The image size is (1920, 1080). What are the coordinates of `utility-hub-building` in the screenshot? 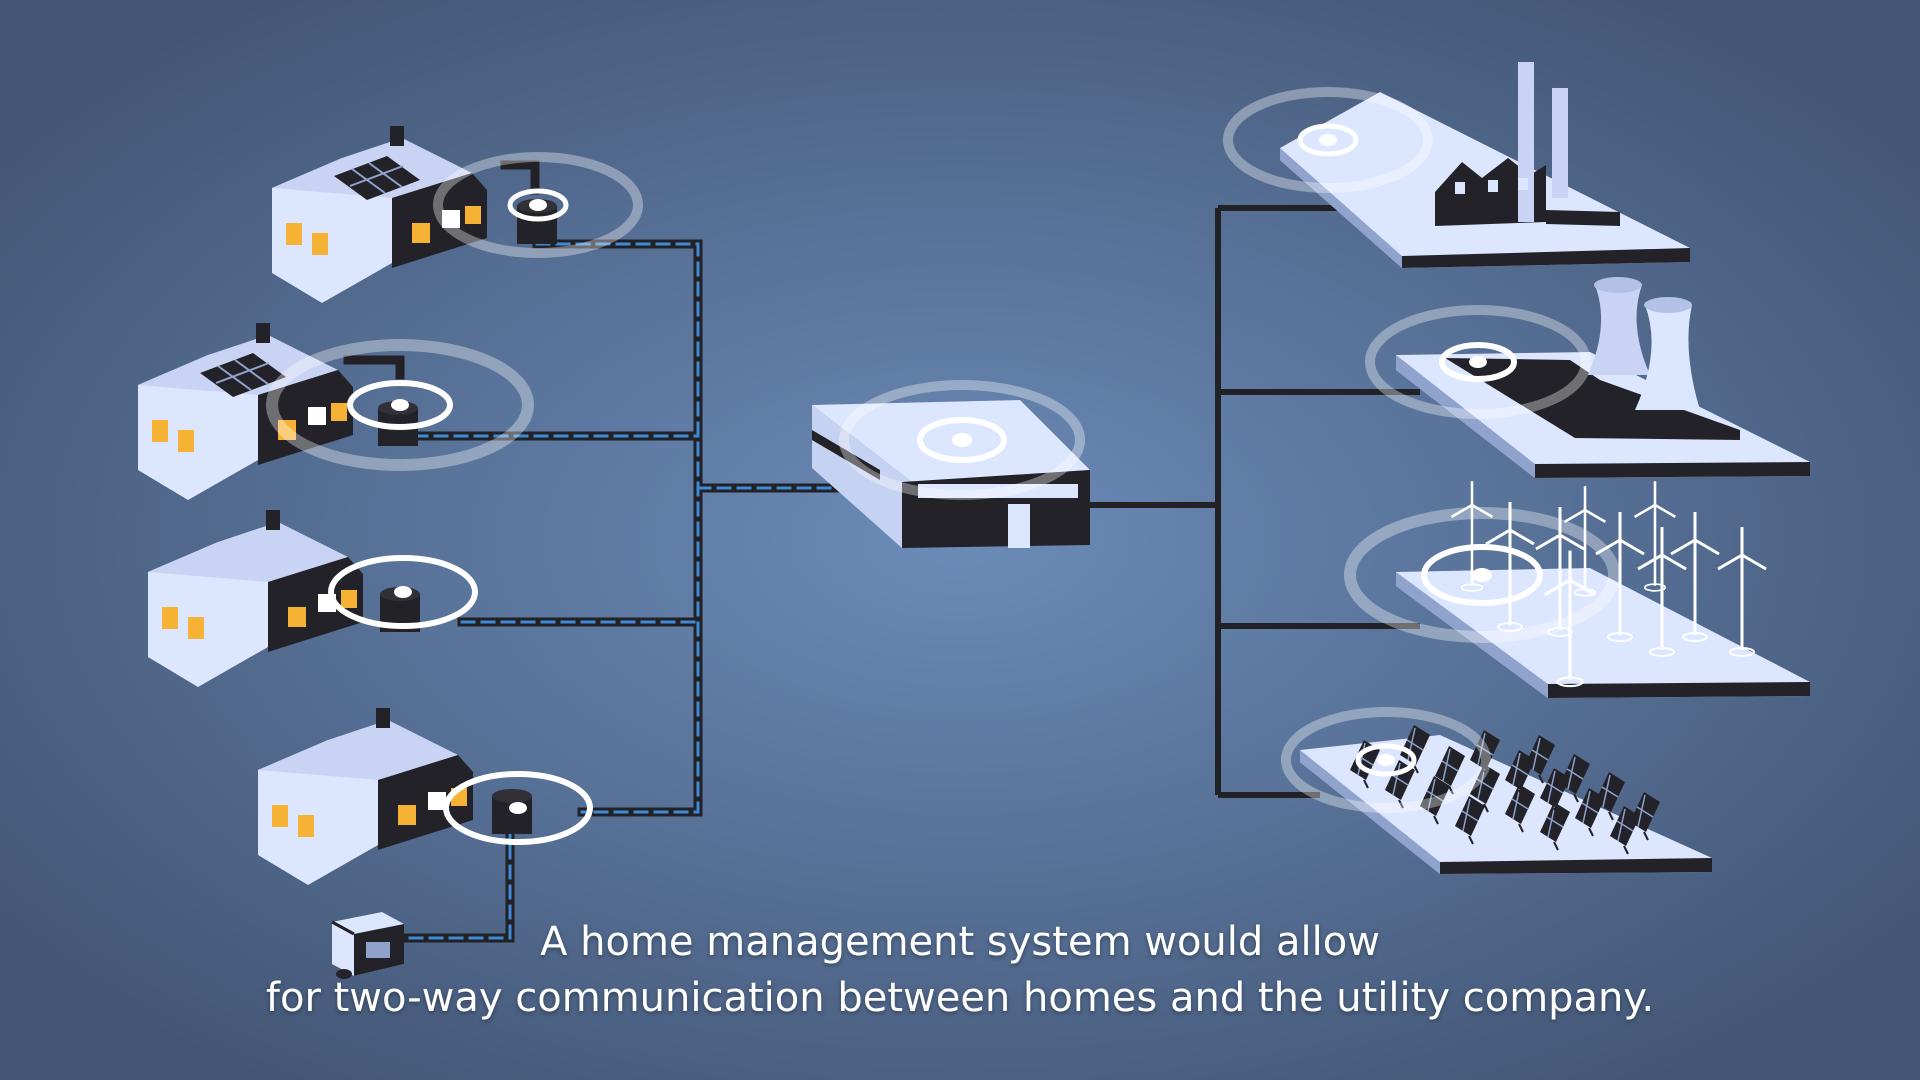 It's located at (951, 474).